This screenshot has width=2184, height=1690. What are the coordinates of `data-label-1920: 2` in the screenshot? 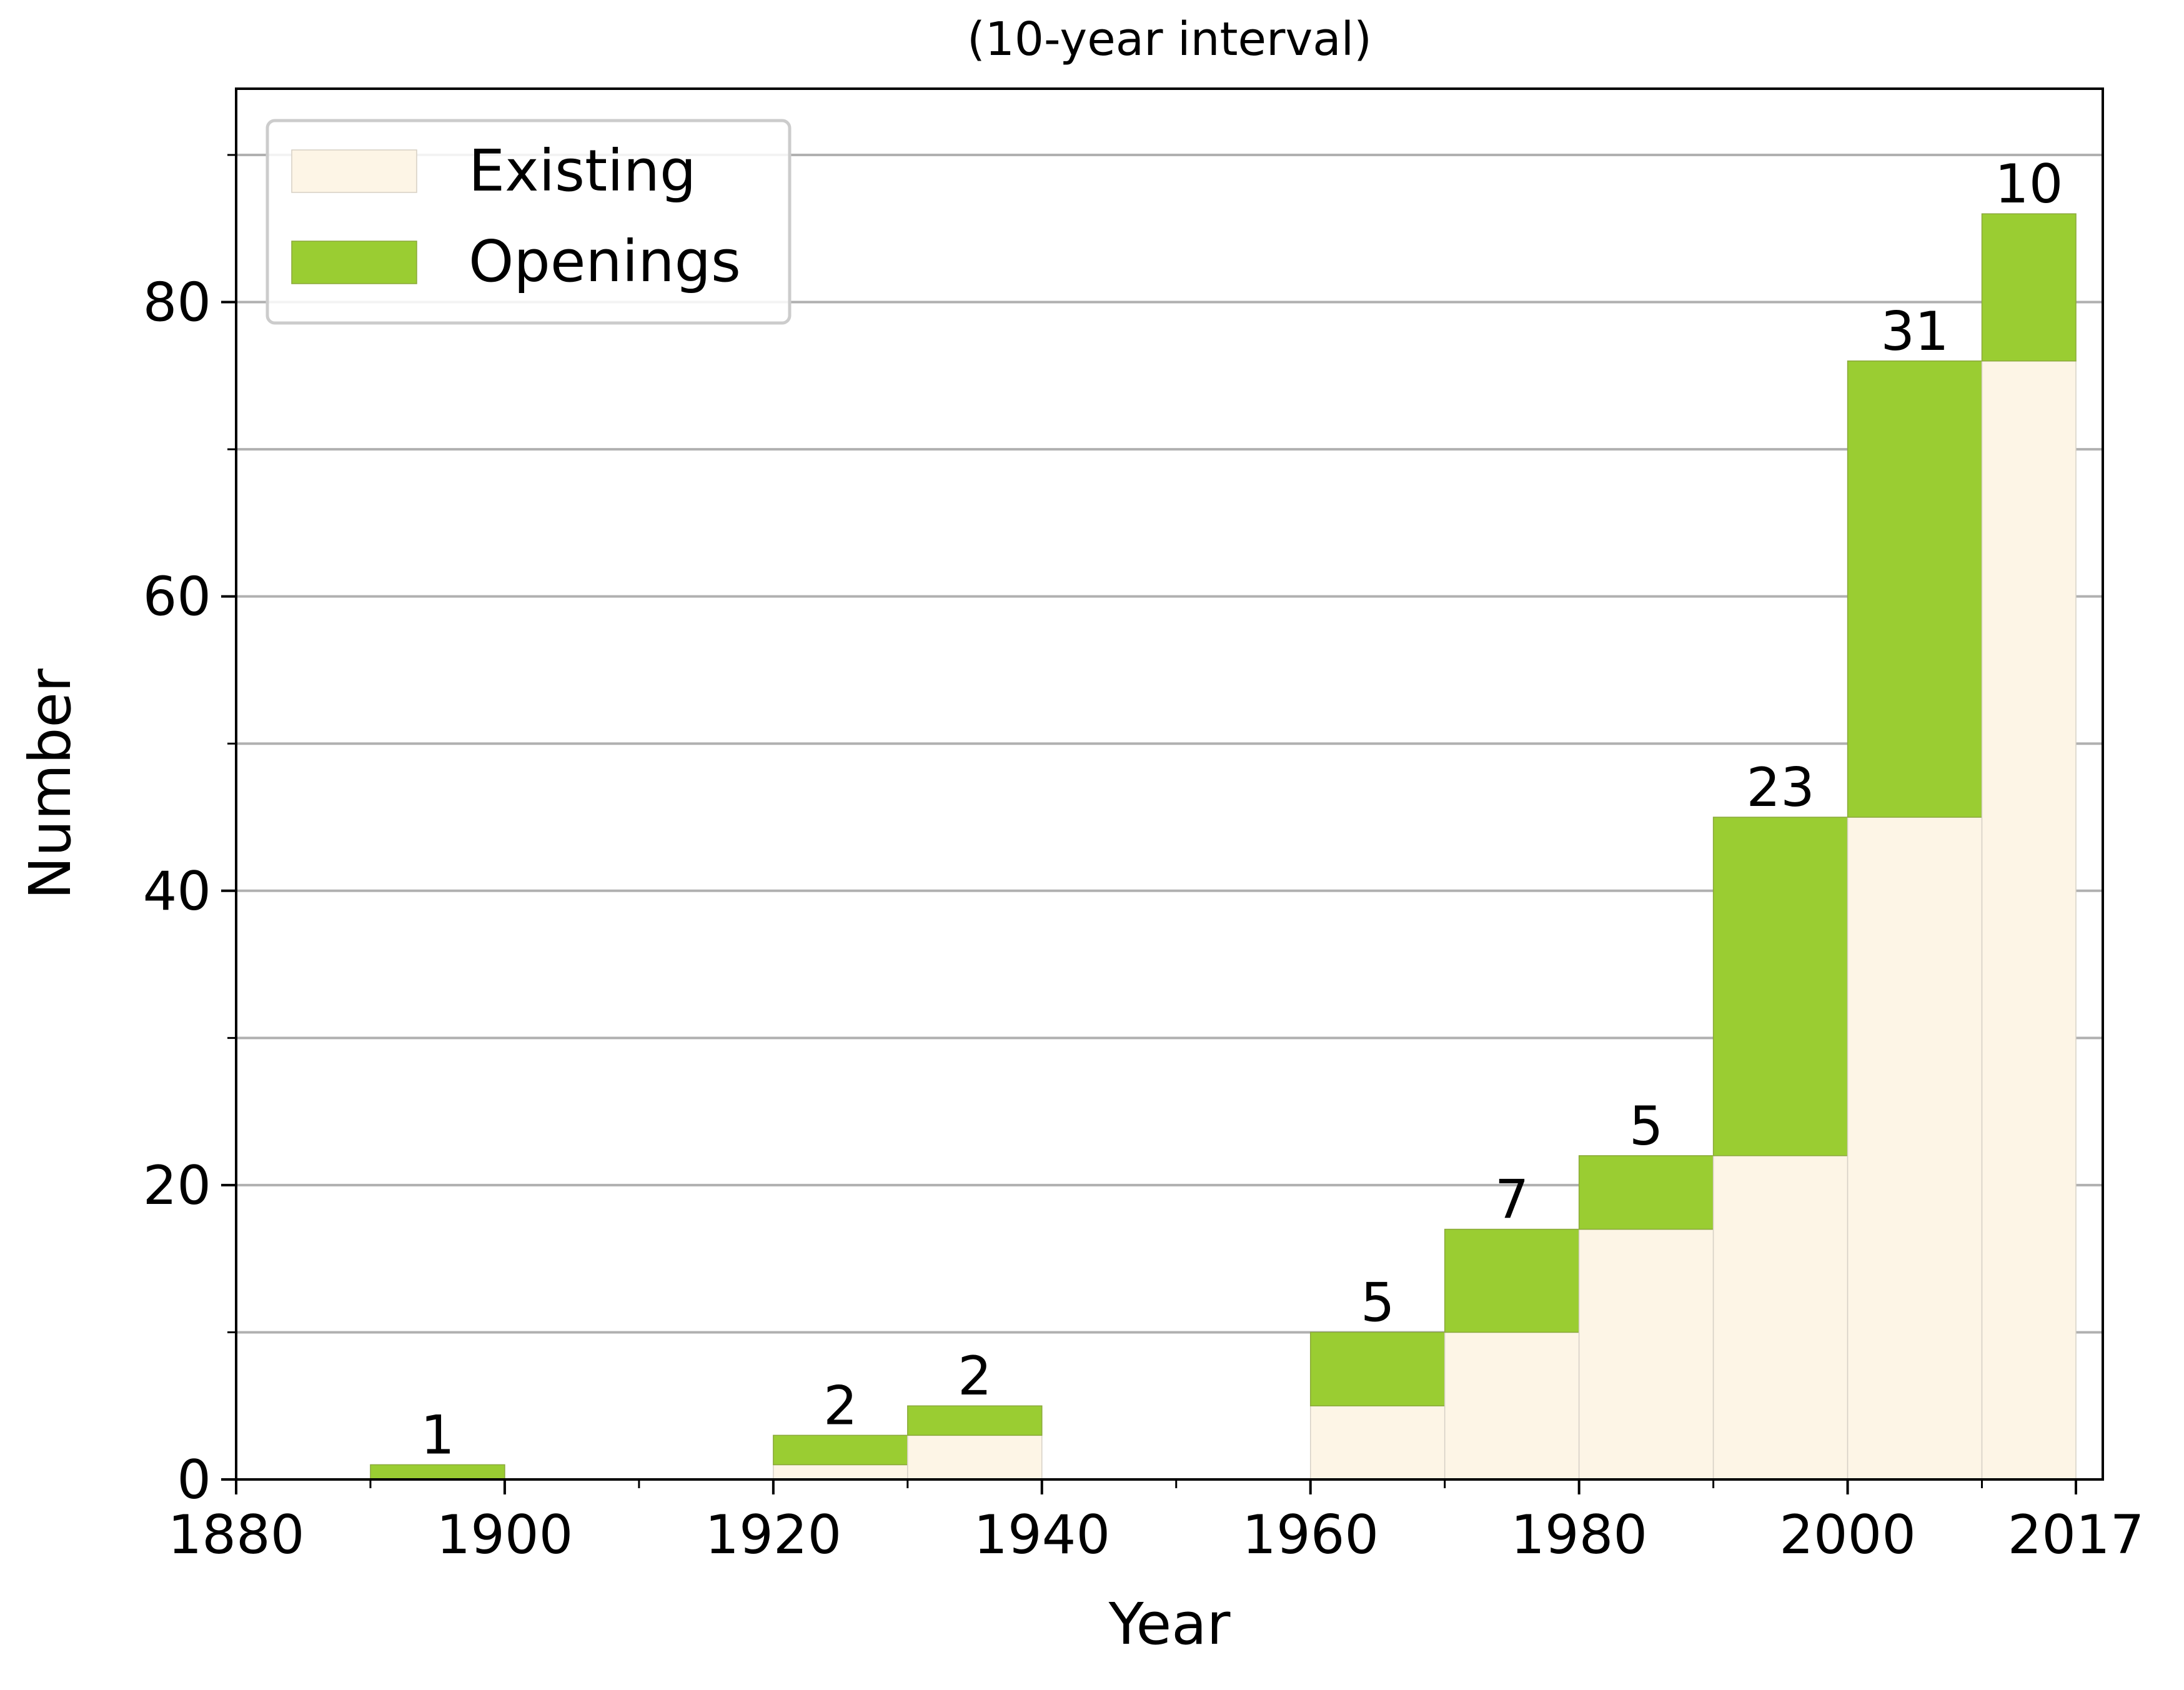 It's located at (840, 1405).